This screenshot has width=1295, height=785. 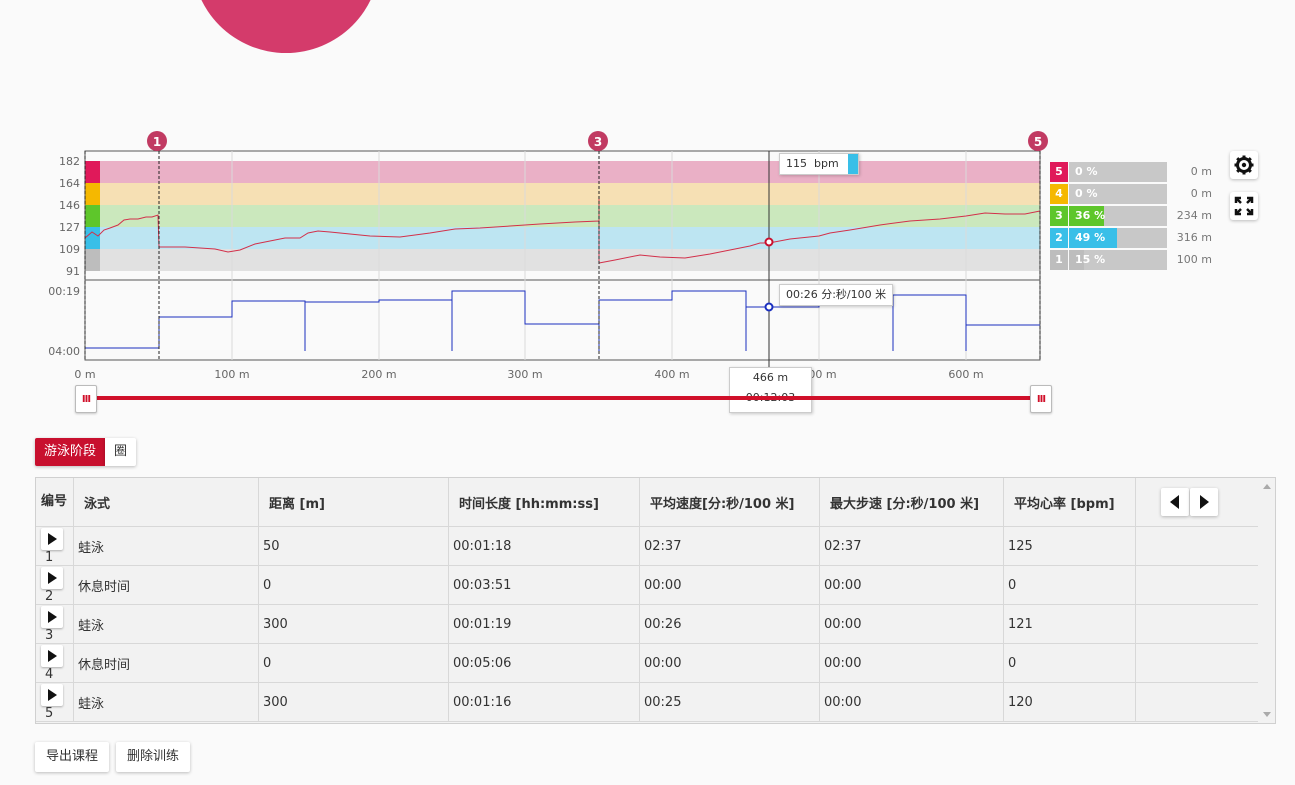 What do you see at coordinates (1201, 171) in the screenshot?
I see `zone-distance: 0 m` at bounding box center [1201, 171].